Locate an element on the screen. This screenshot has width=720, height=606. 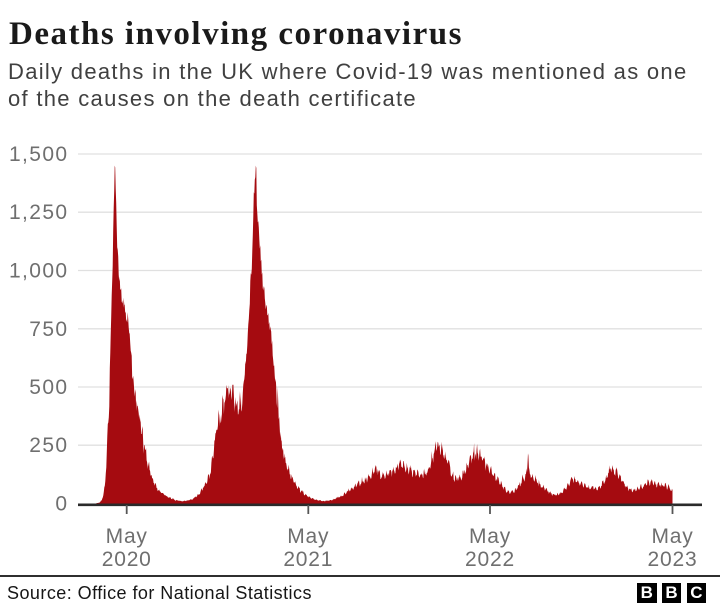
svg-text: 750 is located at coordinates (48, 329).